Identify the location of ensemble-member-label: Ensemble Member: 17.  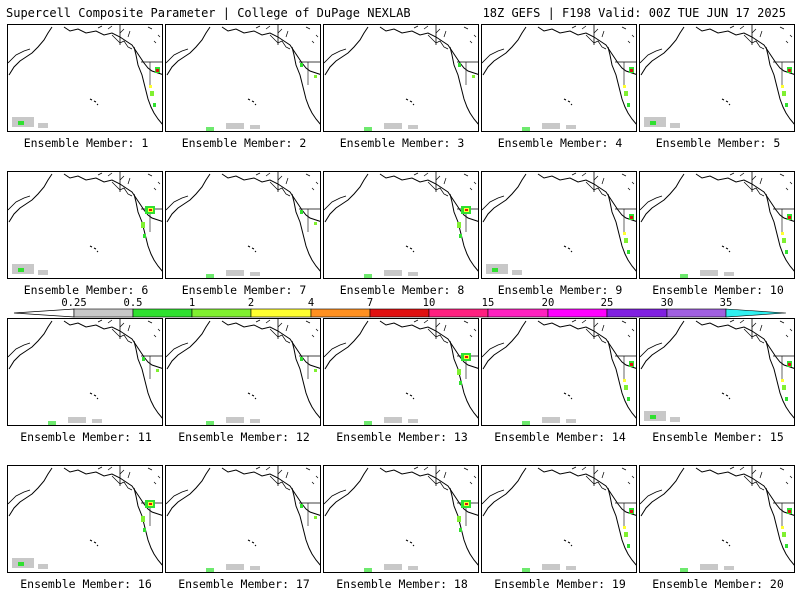
(244, 584).